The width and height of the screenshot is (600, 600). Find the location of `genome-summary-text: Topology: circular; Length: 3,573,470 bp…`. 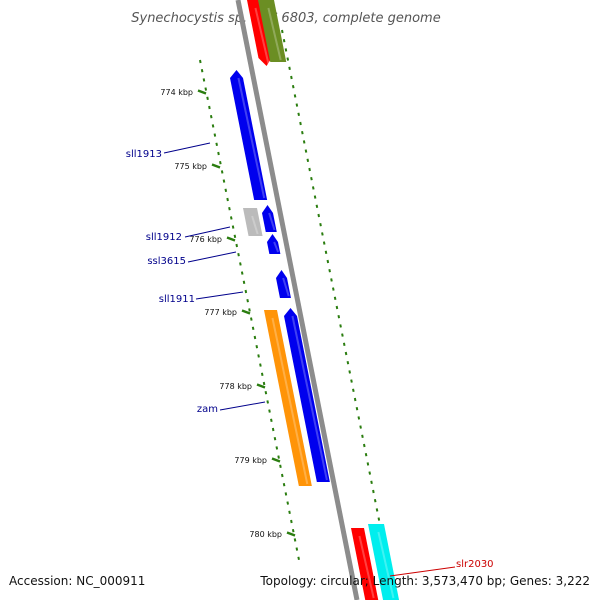

genome-summary-text: Topology: circular; Length: 3,573,470 bp… is located at coordinates (425, 581).